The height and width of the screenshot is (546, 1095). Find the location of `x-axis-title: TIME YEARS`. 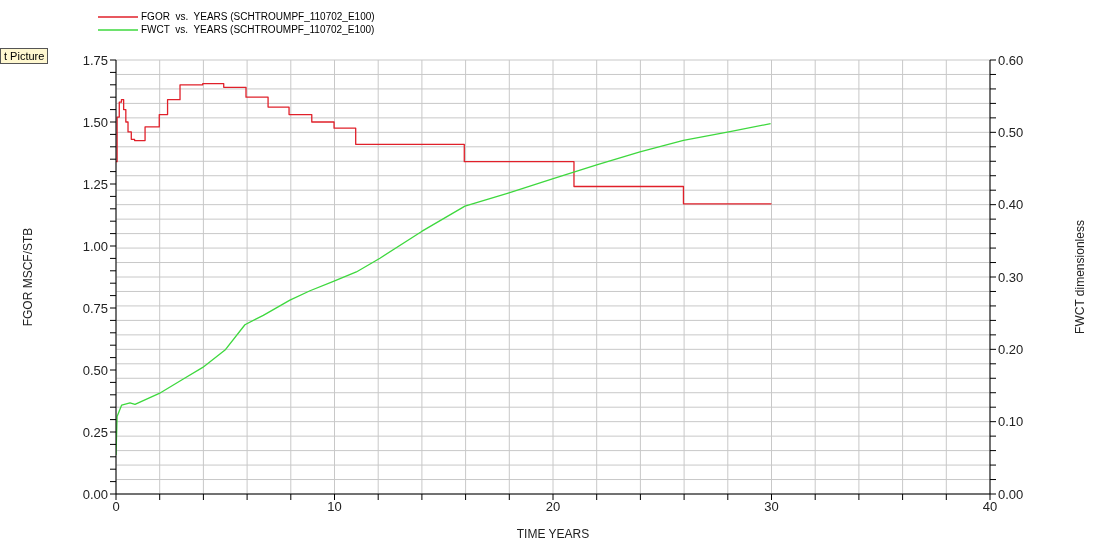

x-axis-title: TIME YEARS is located at coordinates (553, 534).